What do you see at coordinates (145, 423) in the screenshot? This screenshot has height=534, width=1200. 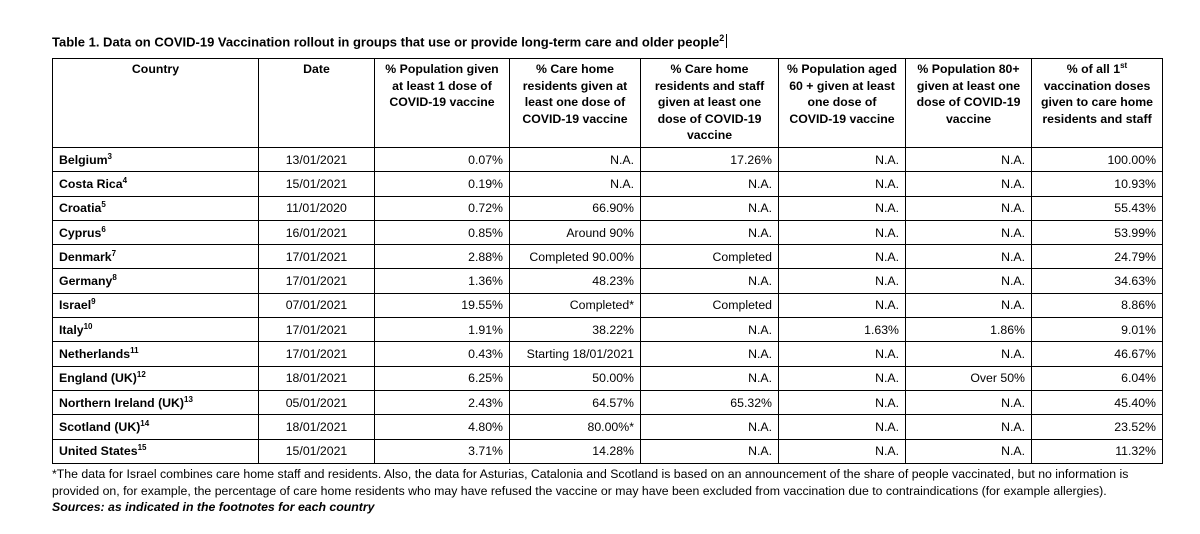 I see `footnote-ref: 14` at bounding box center [145, 423].